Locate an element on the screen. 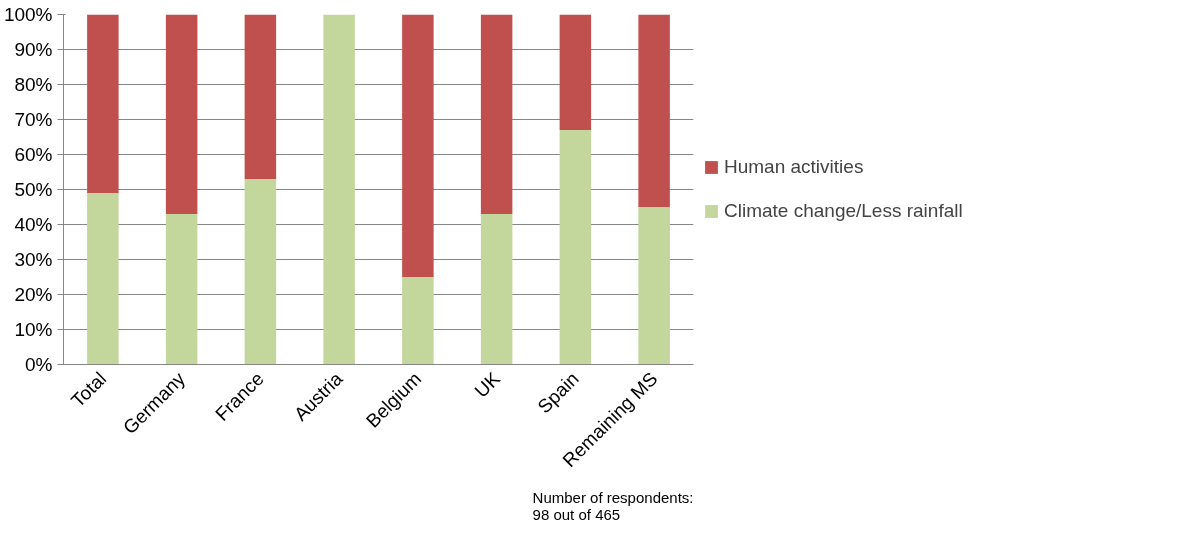 This screenshot has width=1177, height=541. y-tick-label: 40% is located at coordinates (33, 224).